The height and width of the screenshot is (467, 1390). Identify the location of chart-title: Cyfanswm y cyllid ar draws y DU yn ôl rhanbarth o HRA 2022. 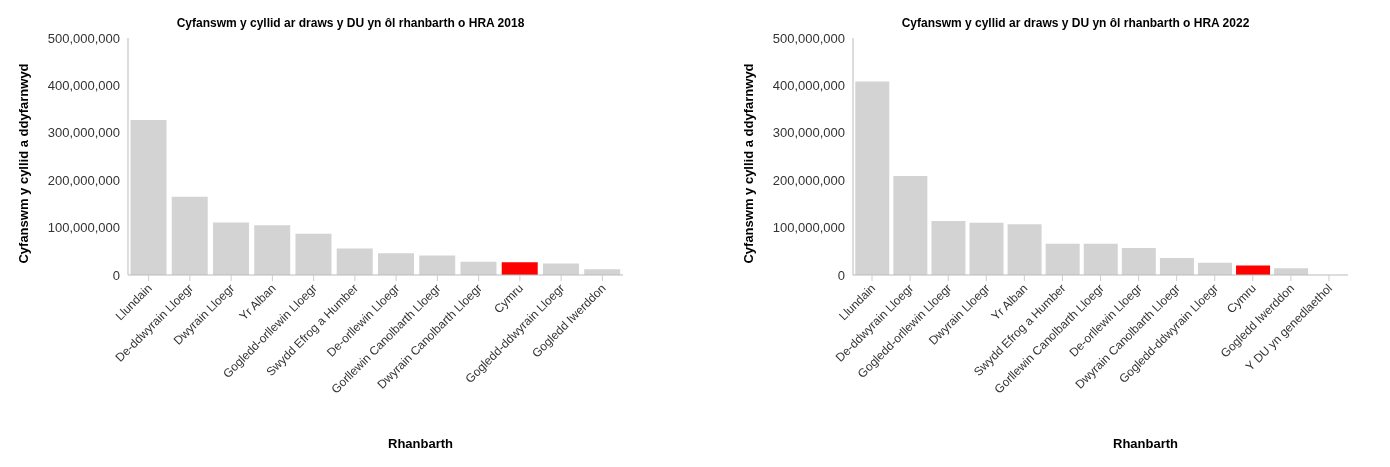
(1075, 23).